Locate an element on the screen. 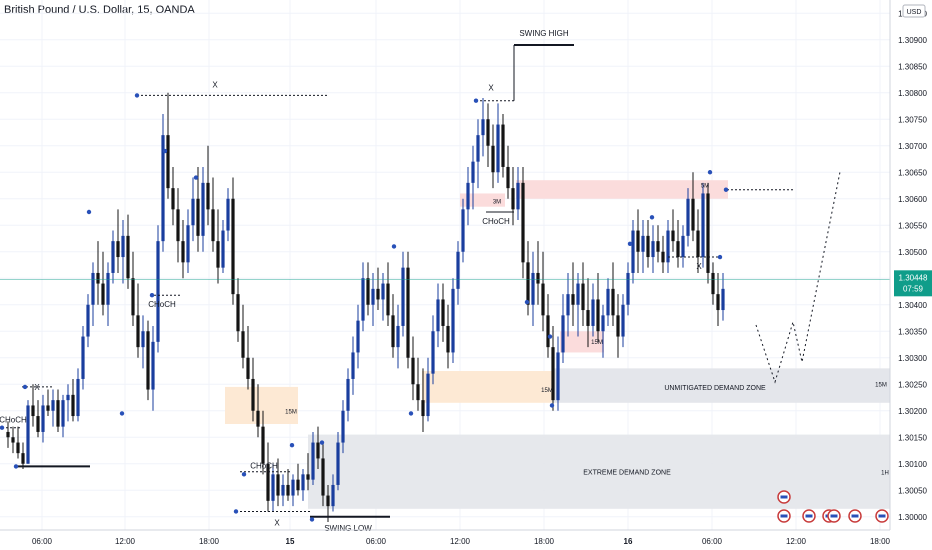 The height and width of the screenshot is (550, 932). label-choch-3: CHoCH is located at coordinates (264, 466).